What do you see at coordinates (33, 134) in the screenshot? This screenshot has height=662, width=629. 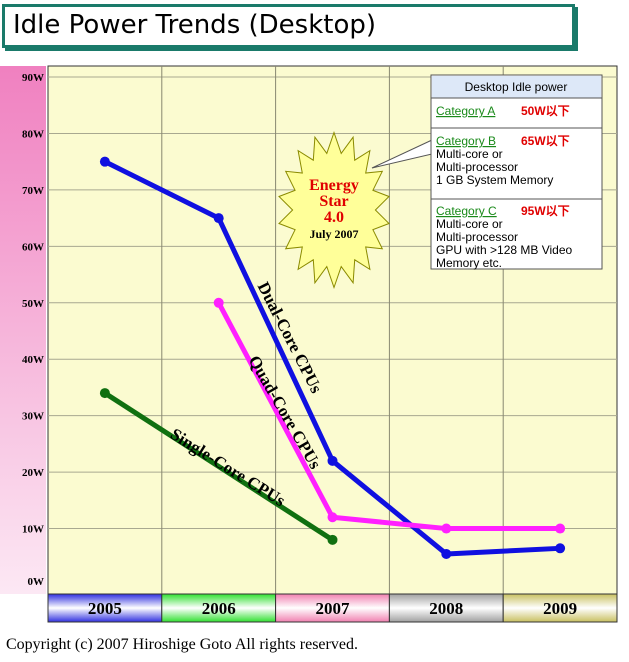 I see `y-tick-label: 80W` at bounding box center [33, 134].